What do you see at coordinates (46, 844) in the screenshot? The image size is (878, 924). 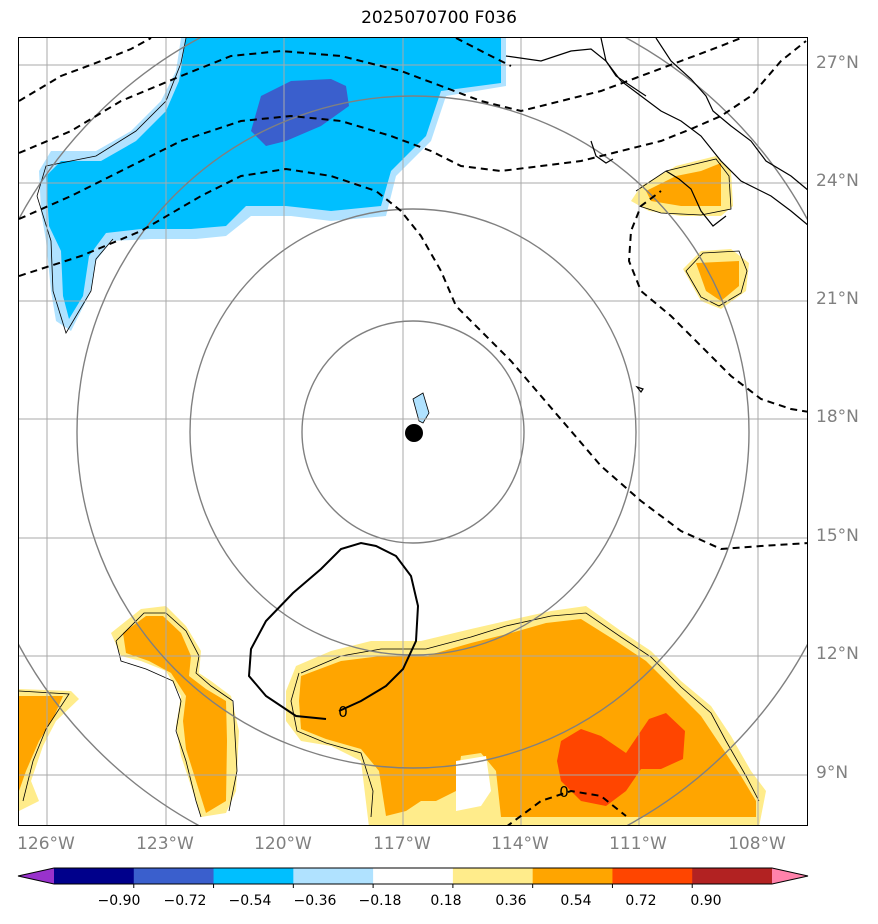 I see `lon-label-126w: 126°W` at bounding box center [46, 844].